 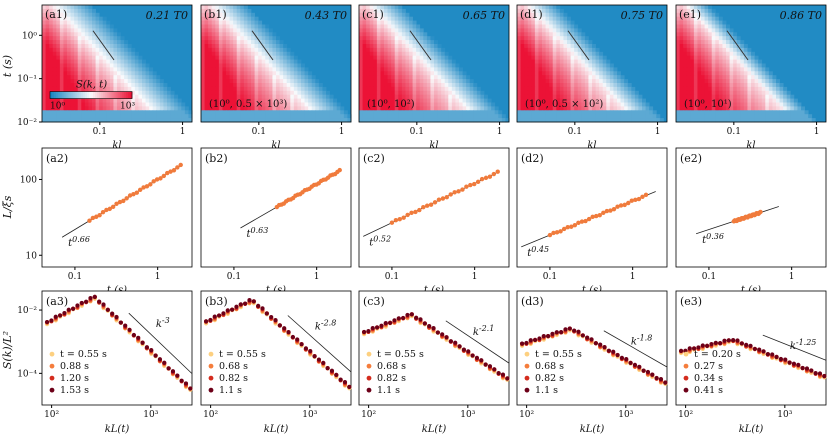 What do you see at coordinates (242, 354) in the screenshot?
I see `legend-label: t = 0.55 s` at bounding box center [242, 354].